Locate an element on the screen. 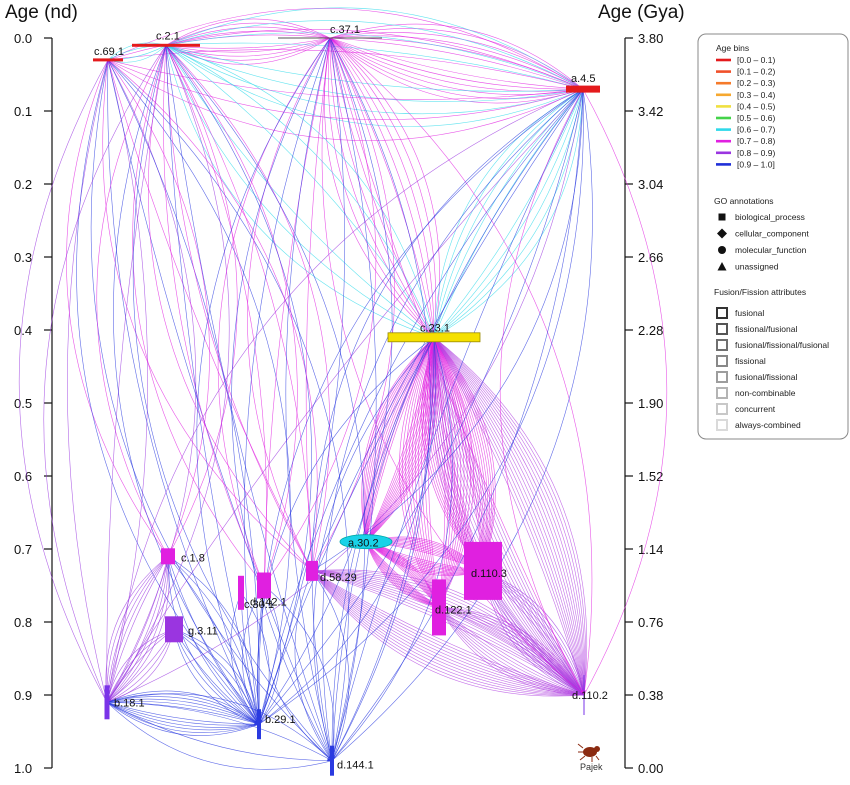 This screenshot has width=850, height=785. right-tick-label: 2.66 is located at coordinates (650, 257).